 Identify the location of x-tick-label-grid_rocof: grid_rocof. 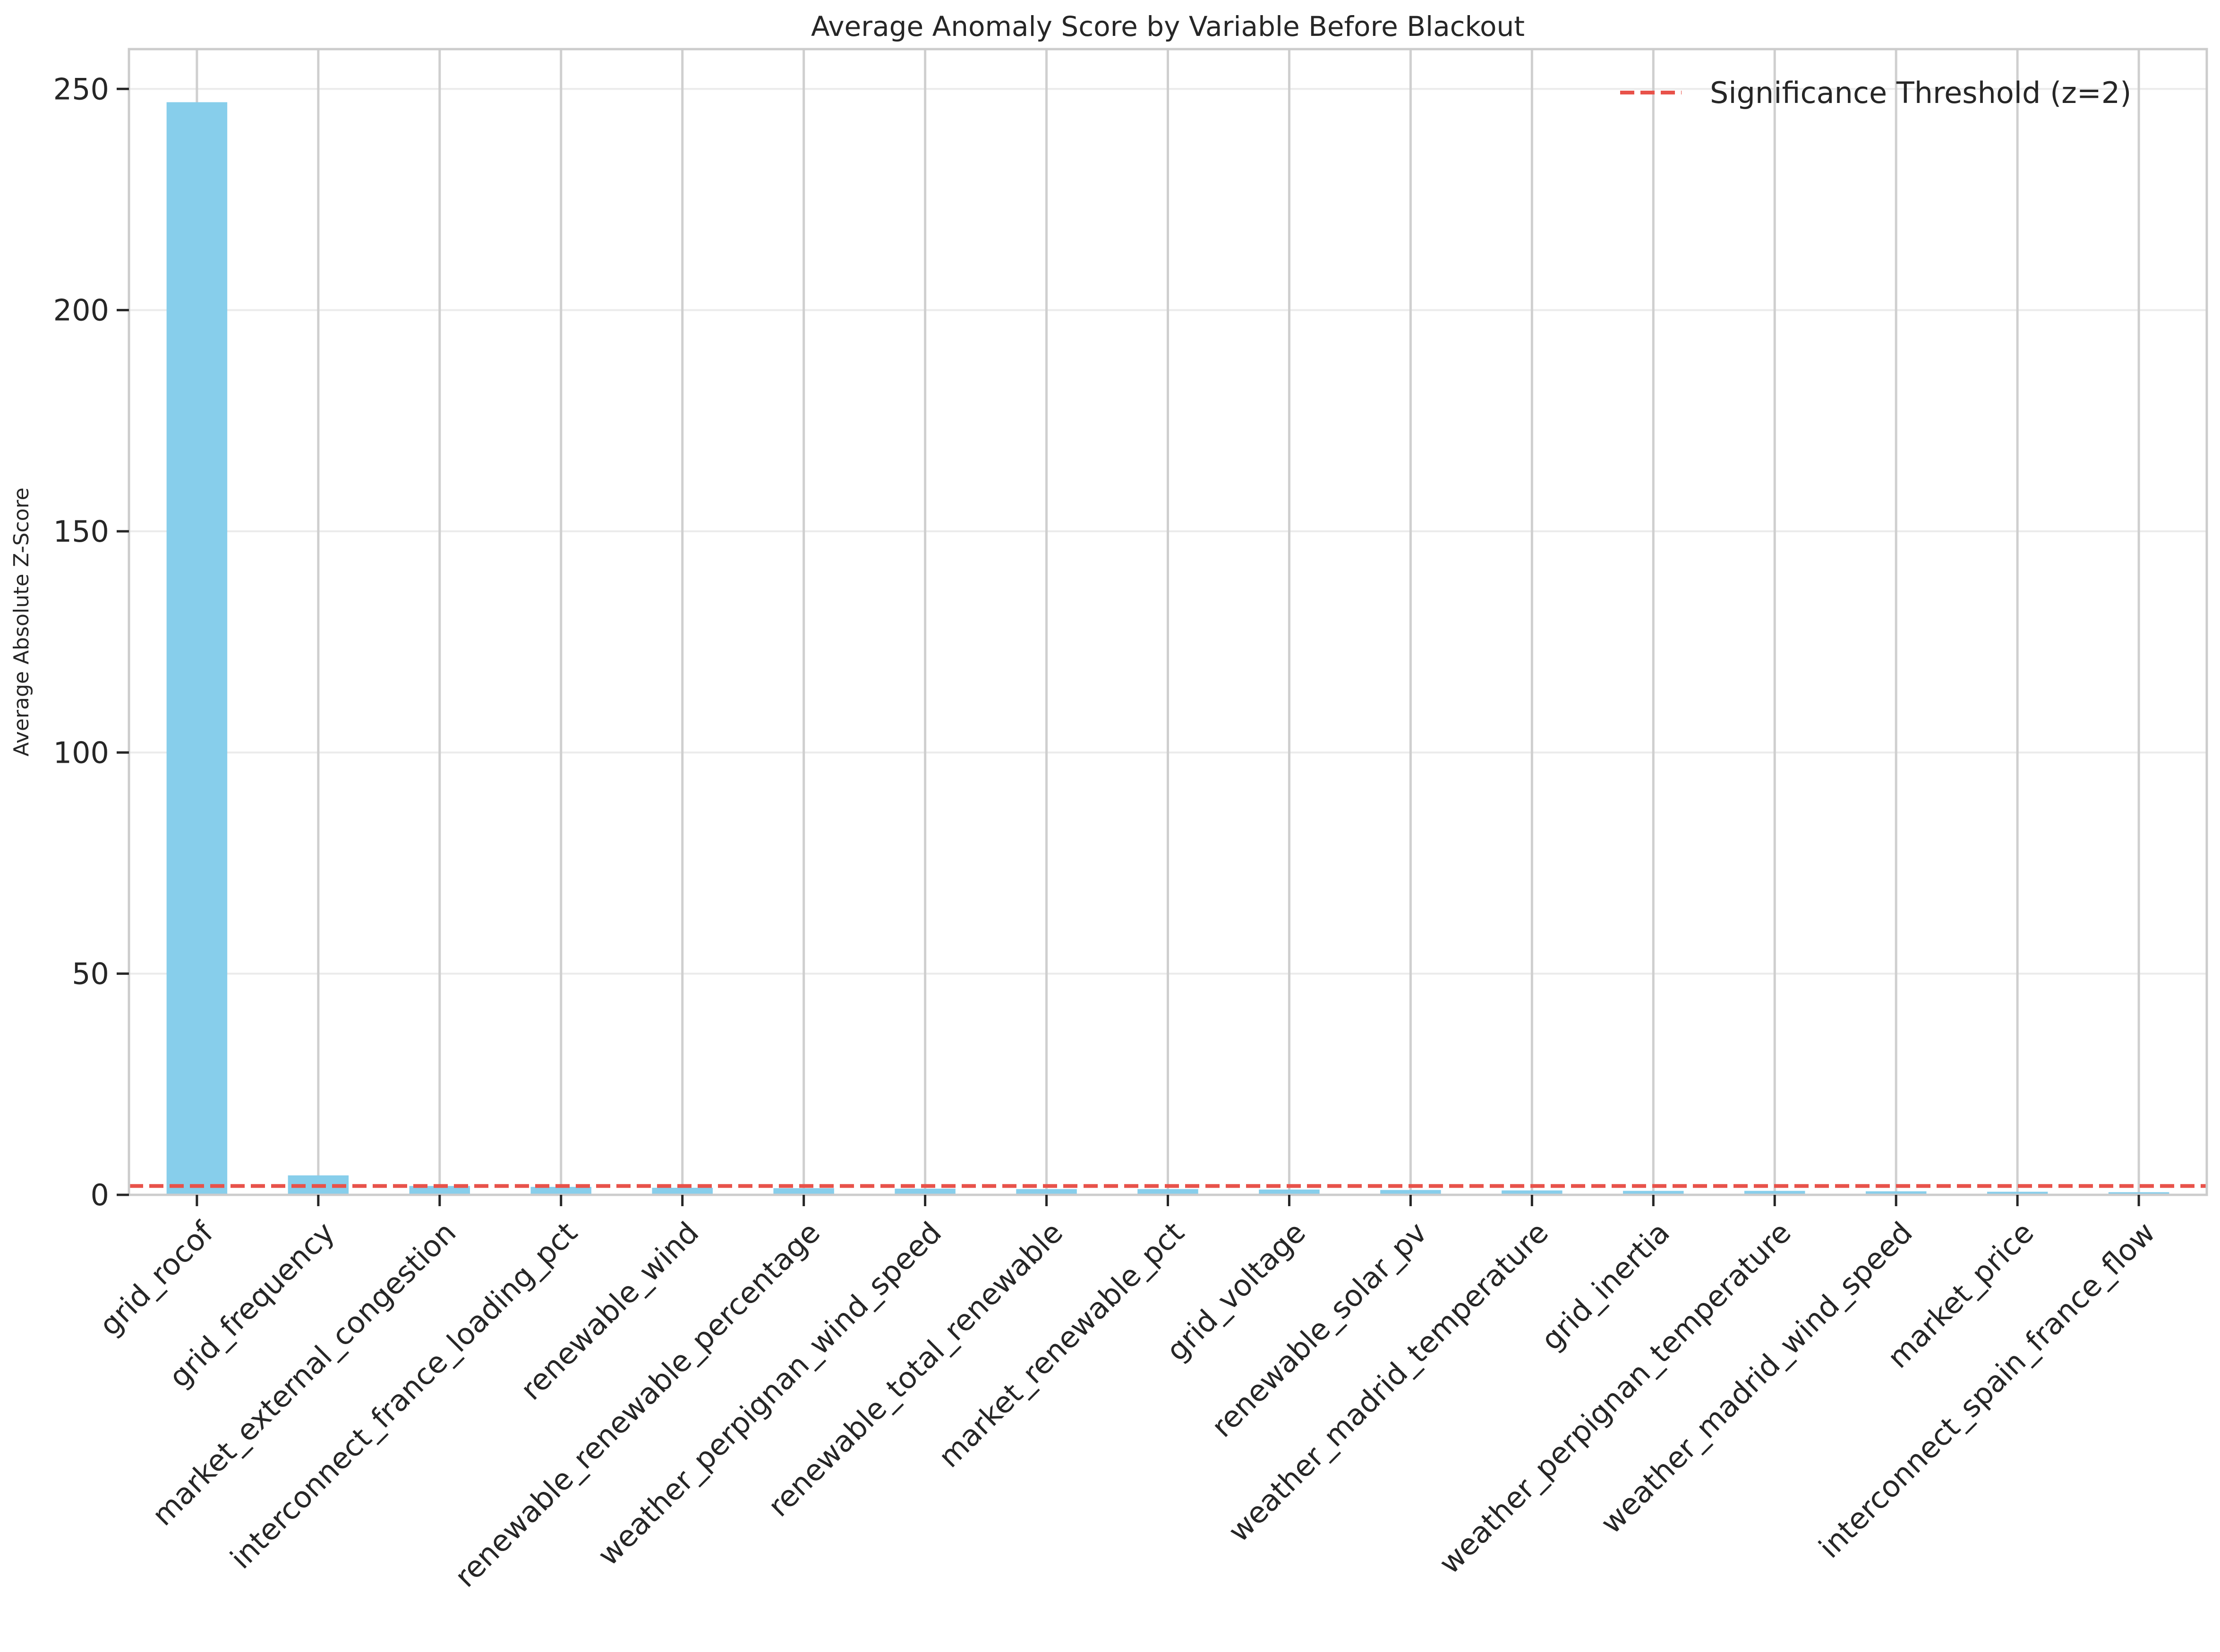
(157, 1278).